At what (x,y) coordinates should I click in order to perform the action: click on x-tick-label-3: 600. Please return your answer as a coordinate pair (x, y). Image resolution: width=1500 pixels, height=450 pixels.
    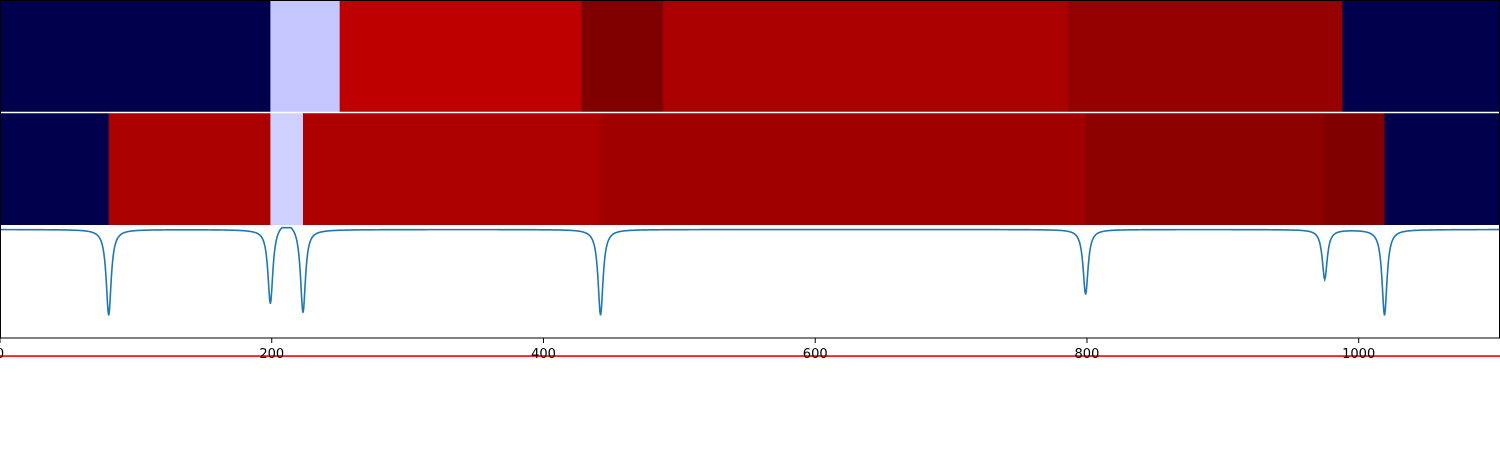
    Looking at the image, I should click on (815, 354).